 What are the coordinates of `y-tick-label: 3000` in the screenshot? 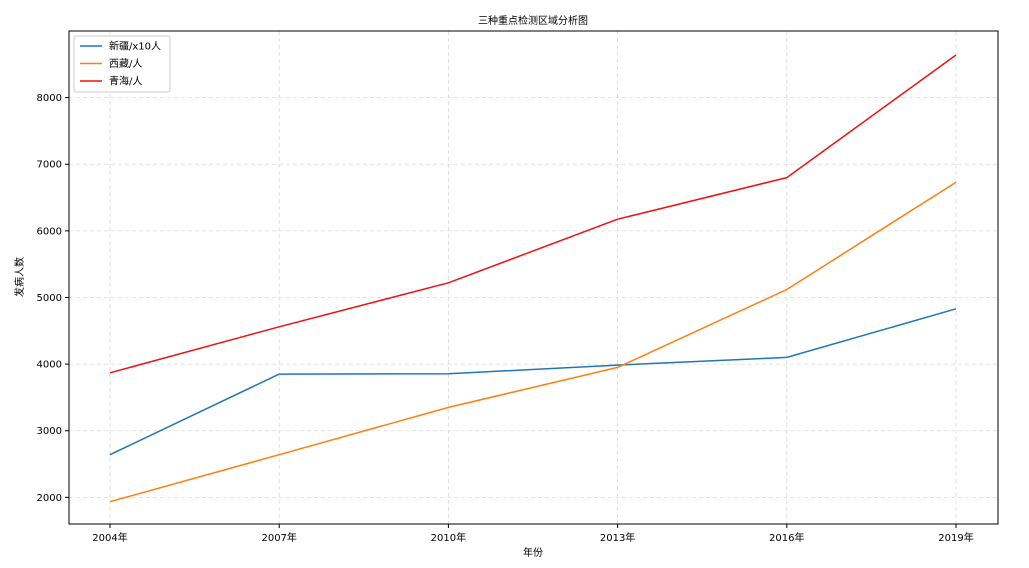 It's located at (49, 431).